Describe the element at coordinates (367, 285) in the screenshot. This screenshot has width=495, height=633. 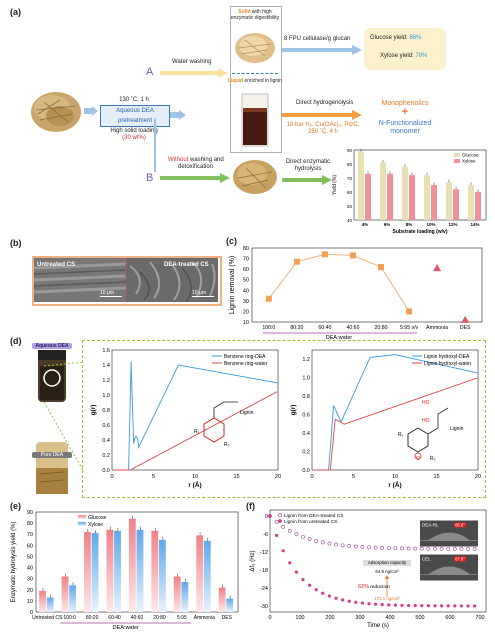
I see `chart-c-frame` at that location.